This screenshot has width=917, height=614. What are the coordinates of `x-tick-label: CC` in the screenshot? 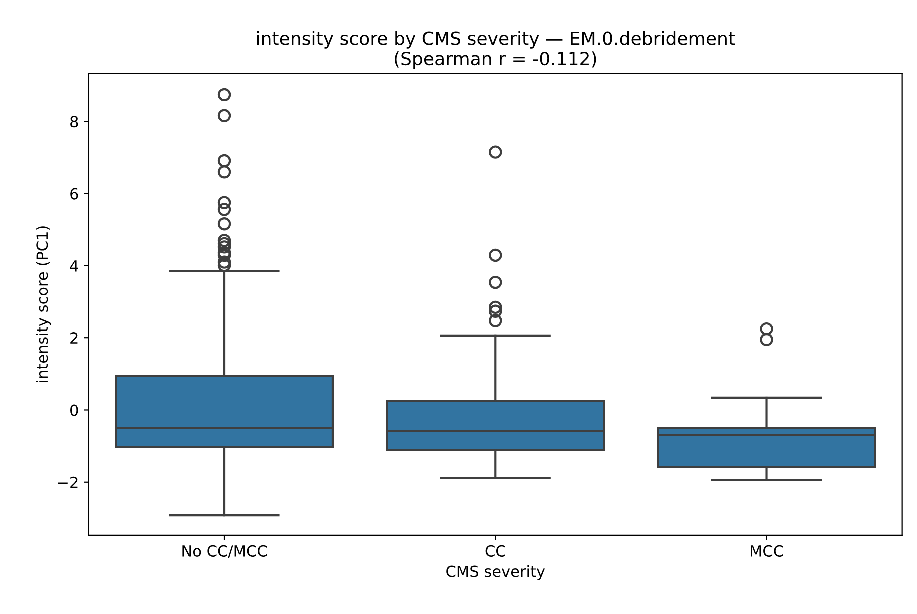 It's located at (496, 551).